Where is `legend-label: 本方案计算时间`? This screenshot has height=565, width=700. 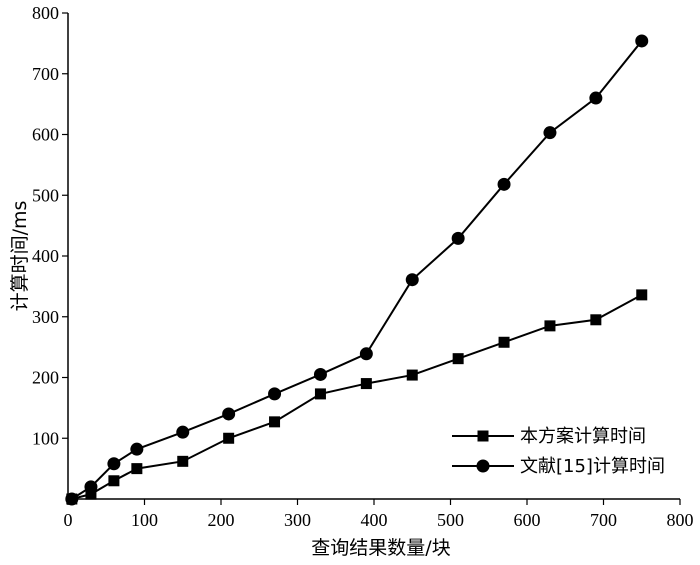
legend-label: 本方案计算时间 is located at coordinates (583, 436).